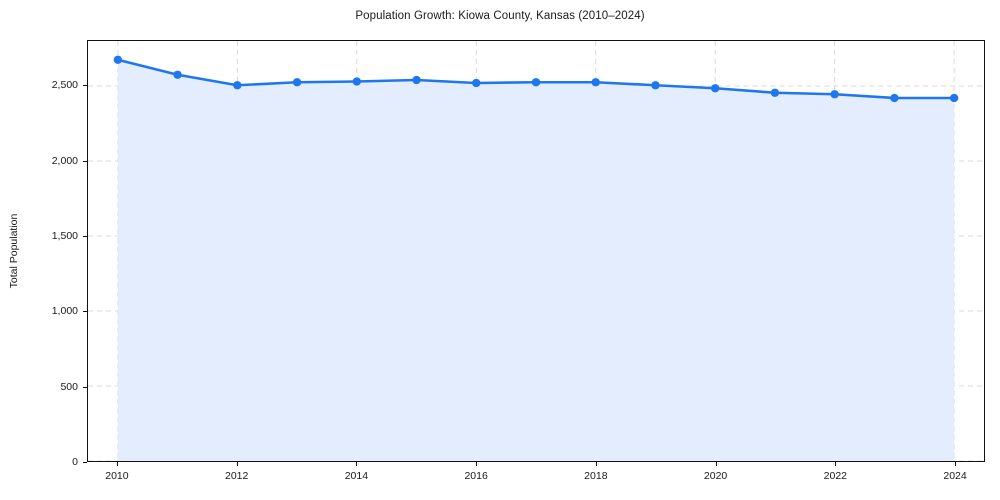 This screenshot has width=1000, height=500. Describe the element at coordinates (64, 235) in the screenshot. I see `y-tick-label: 1,500` at that location.